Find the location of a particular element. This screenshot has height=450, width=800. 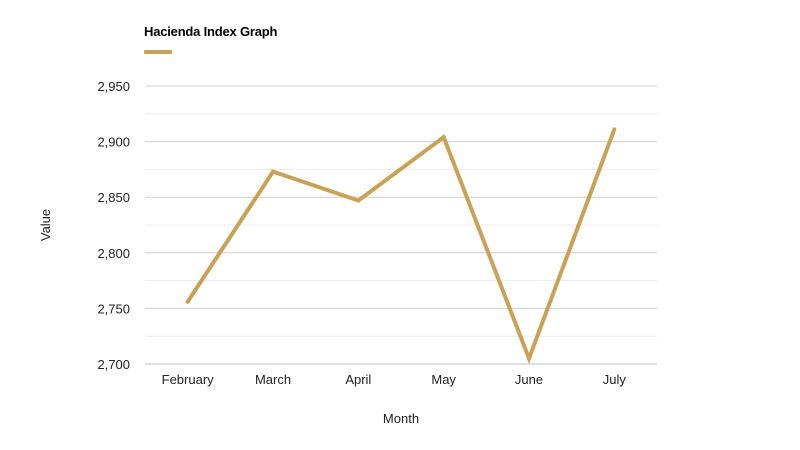

x-tick-label: July is located at coordinates (615, 379).